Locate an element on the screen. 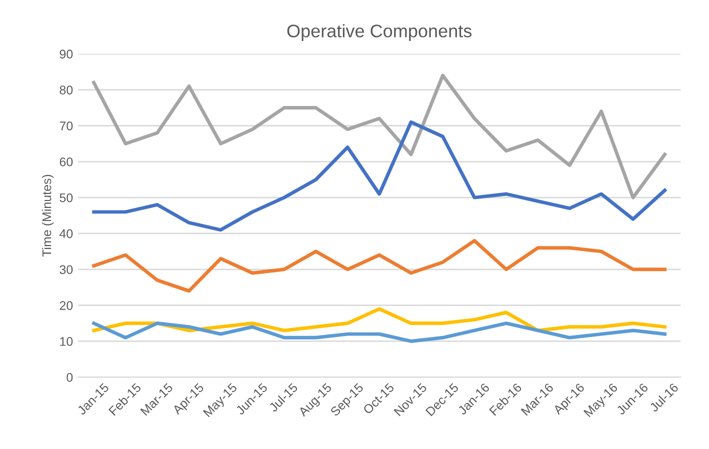  y-tick-label: 30 is located at coordinates (66, 269).